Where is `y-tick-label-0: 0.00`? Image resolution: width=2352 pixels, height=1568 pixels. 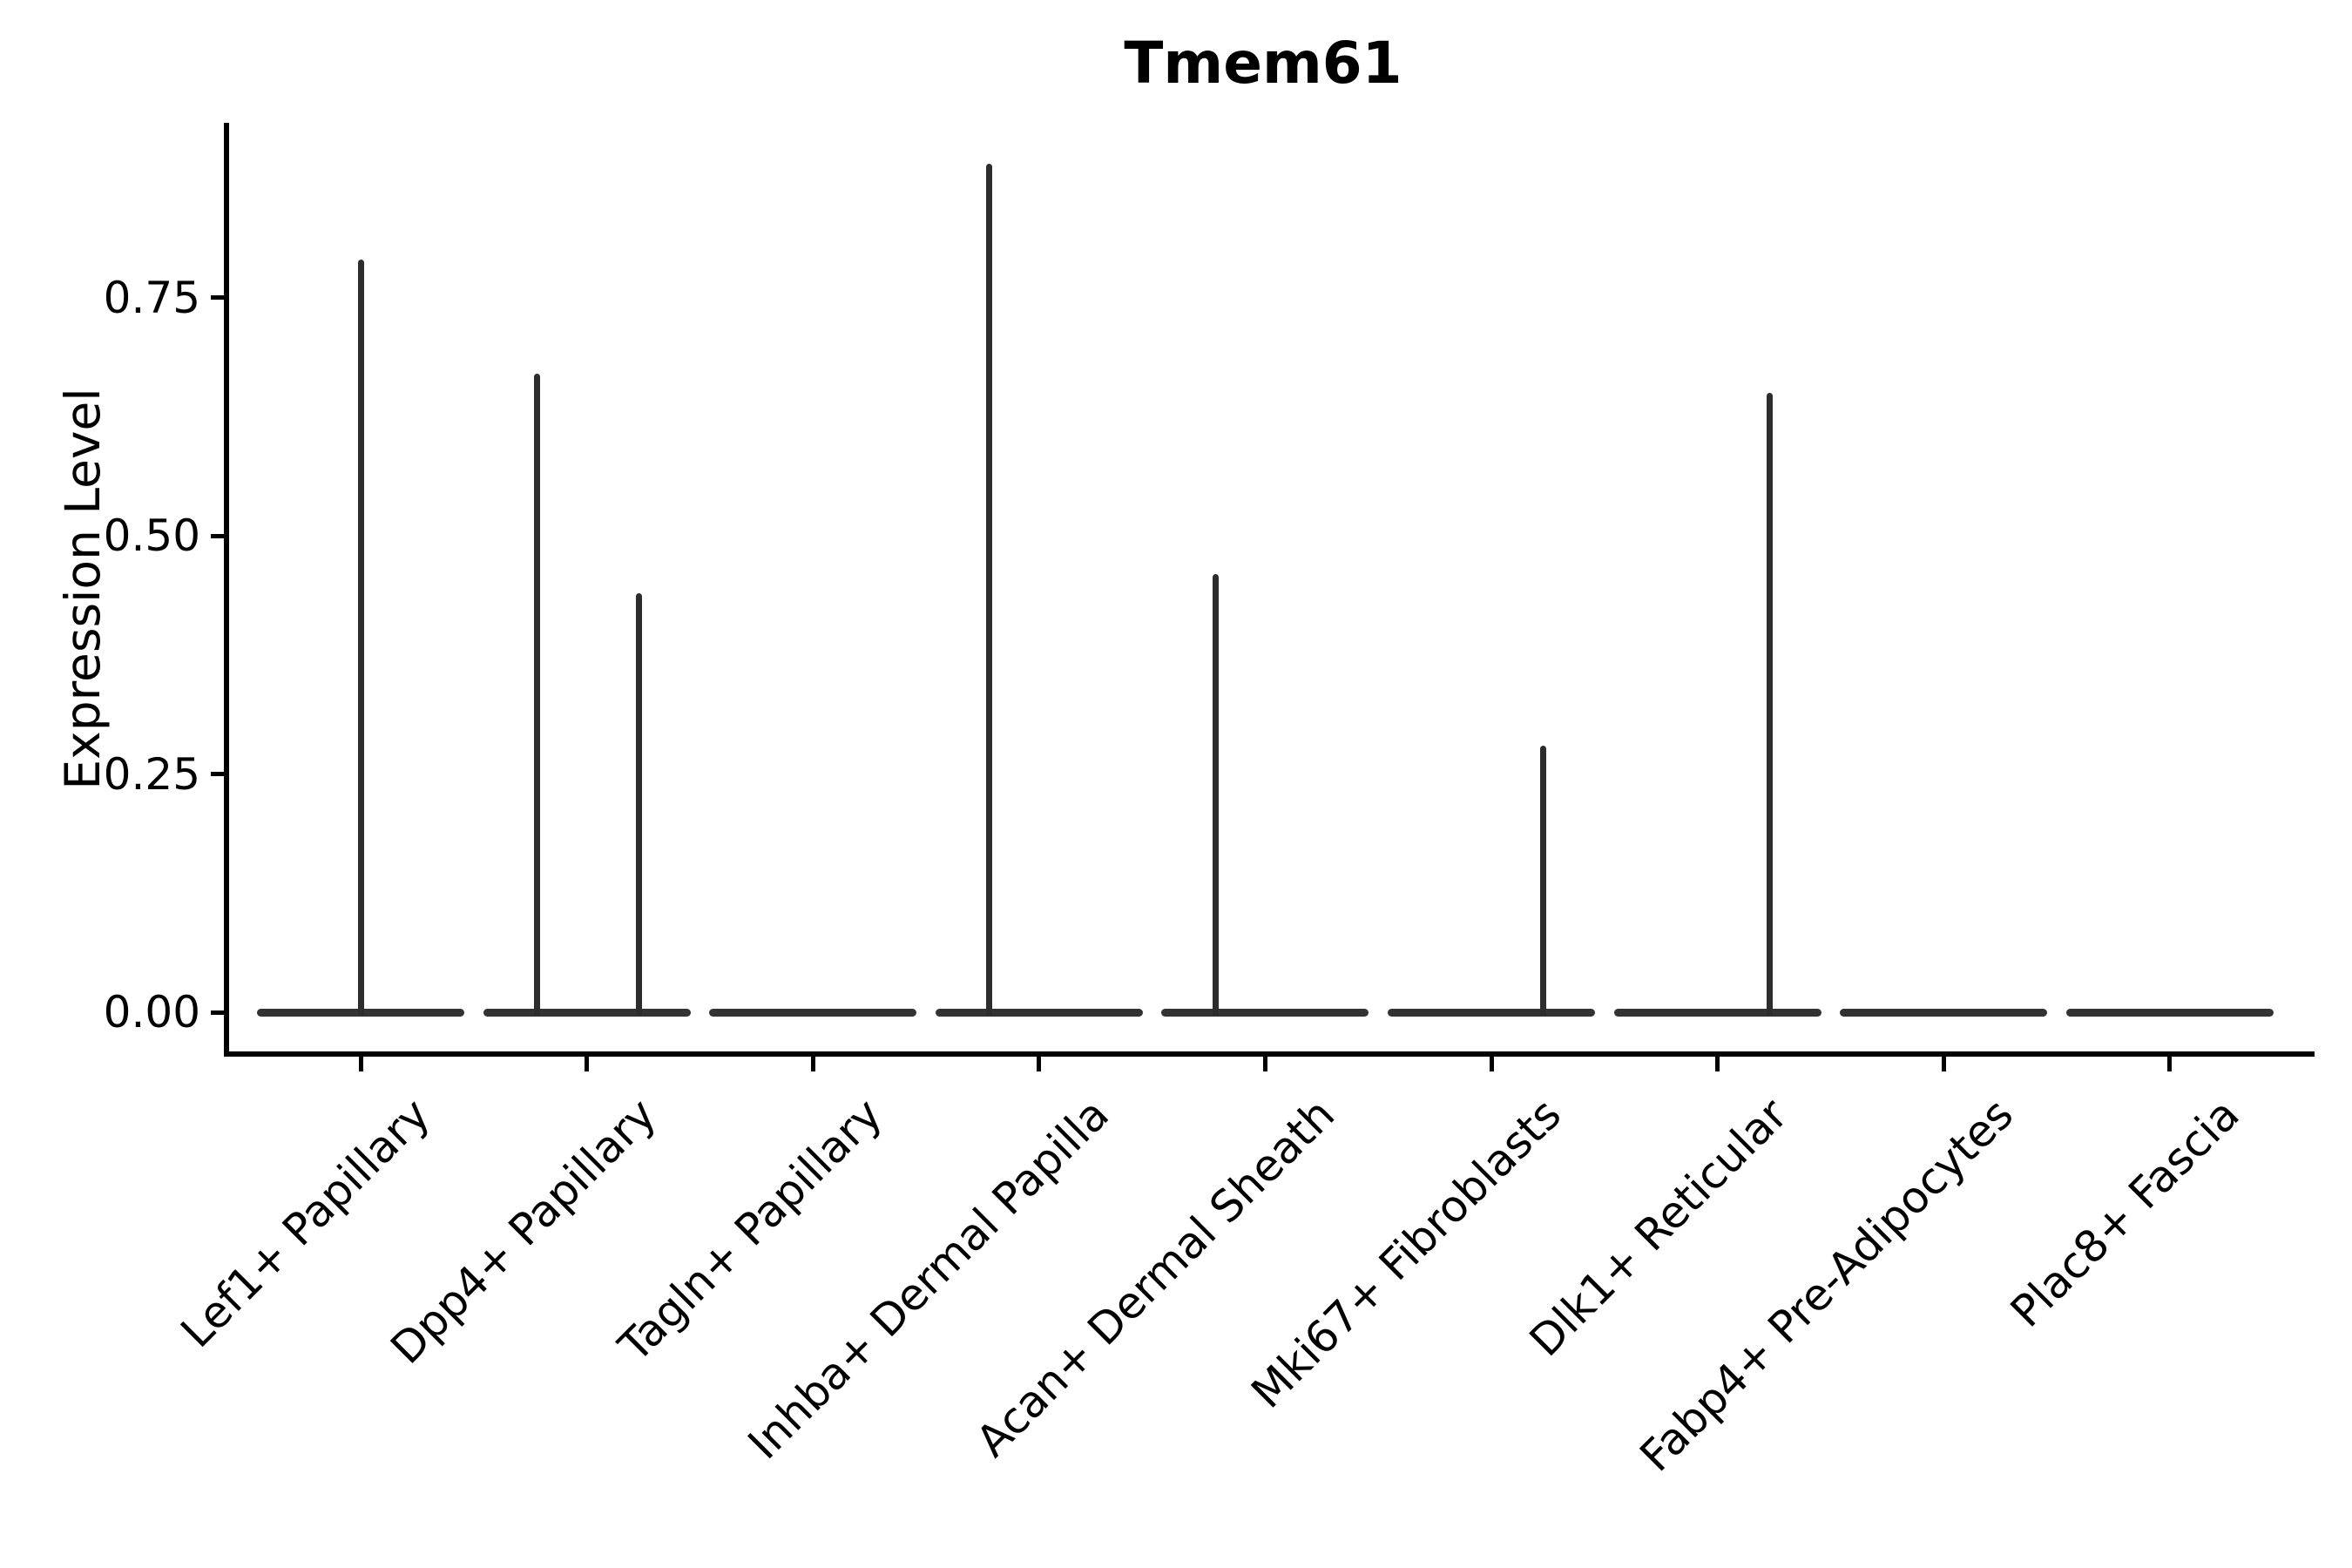 y-tick-label-0: 0.00 is located at coordinates (151, 1012).